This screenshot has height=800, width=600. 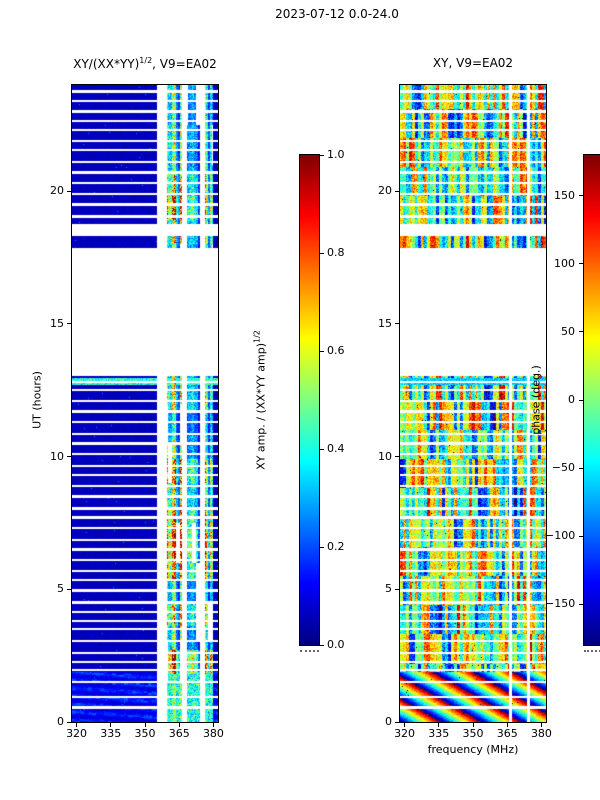 What do you see at coordinates (336, 546) in the screenshot?
I see `colorbar-tick-label: 0.2` at bounding box center [336, 546].